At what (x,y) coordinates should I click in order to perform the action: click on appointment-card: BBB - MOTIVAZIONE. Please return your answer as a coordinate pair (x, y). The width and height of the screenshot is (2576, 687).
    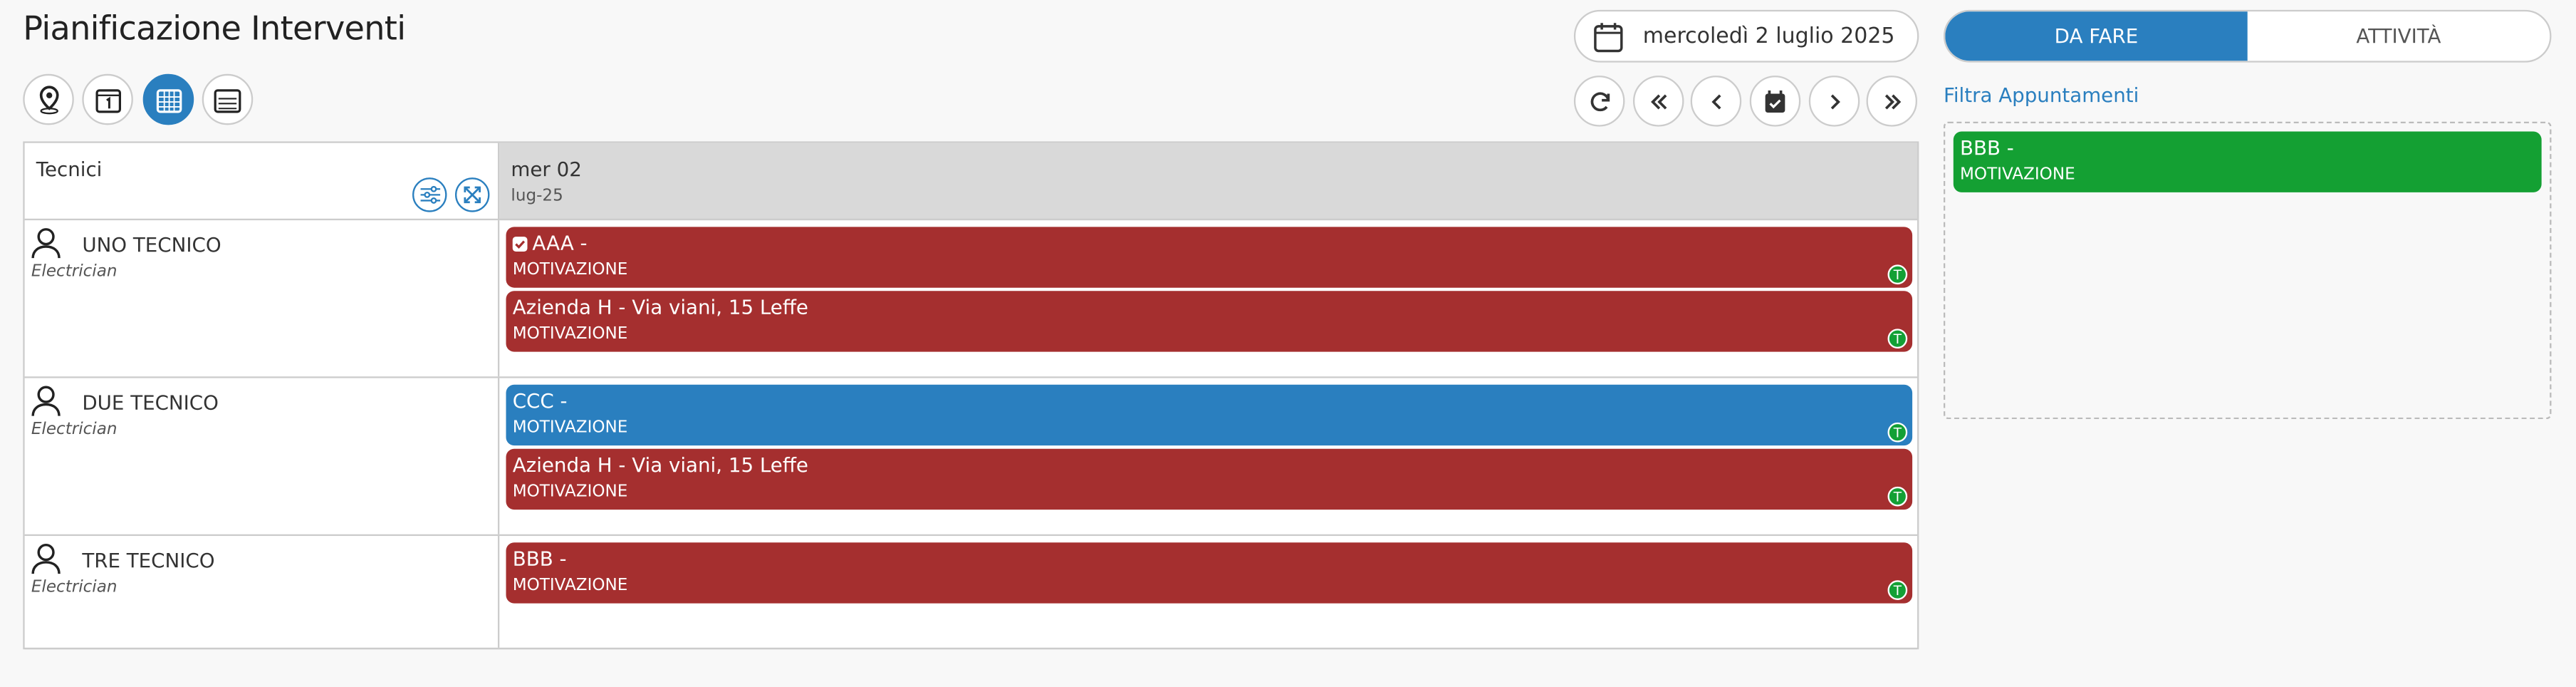
    Looking at the image, I should click on (2247, 162).